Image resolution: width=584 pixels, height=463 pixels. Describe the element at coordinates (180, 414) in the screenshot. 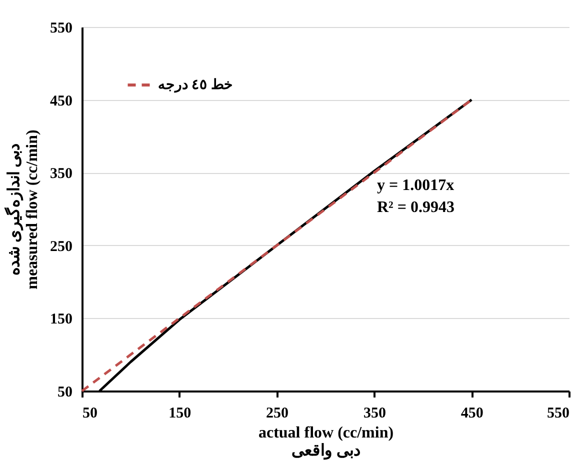

I see `x-tick-label: 150` at that location.